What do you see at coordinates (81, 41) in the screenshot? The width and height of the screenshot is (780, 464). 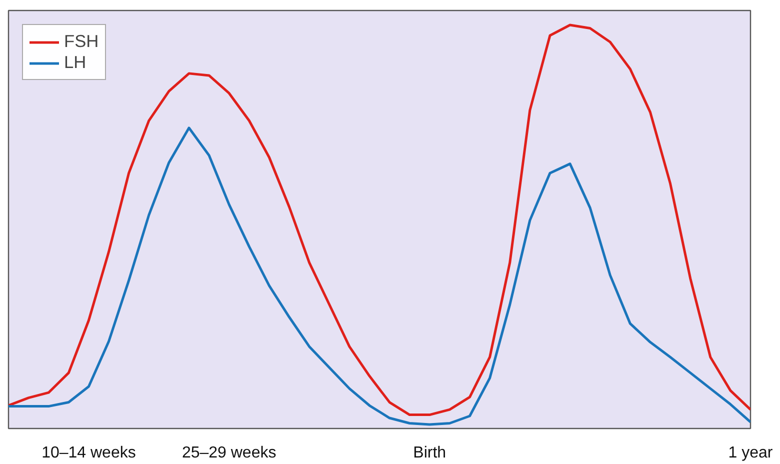 I see `legend-label: FSH` at bounding box center [81, 41].